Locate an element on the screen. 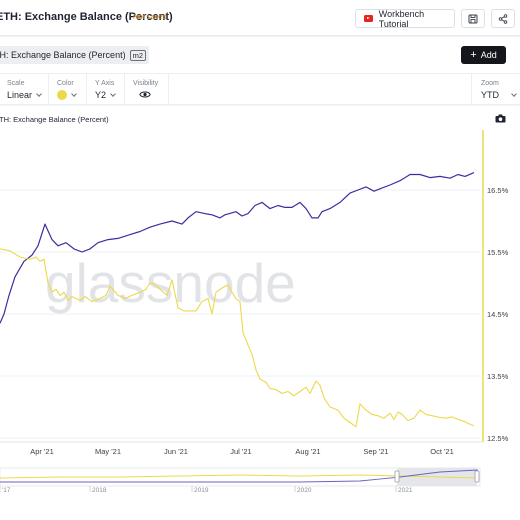 This screenshot has height=520, width=520. color-select is located at coordinates (67, 95).